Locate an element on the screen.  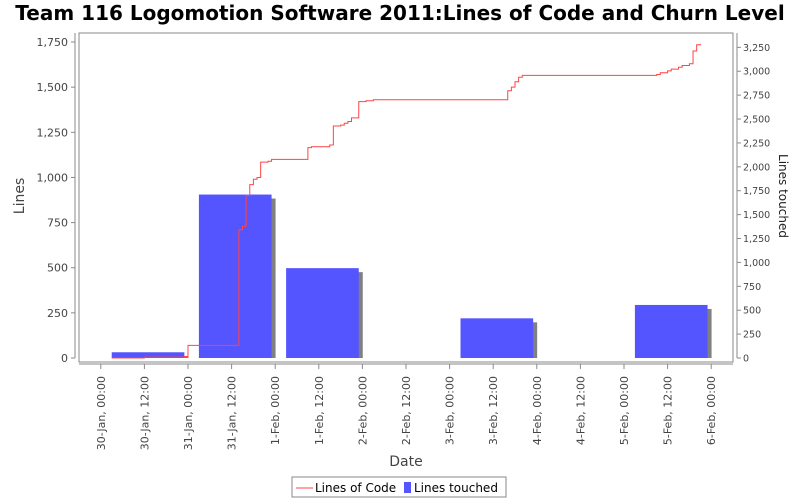
y-axis-label: Lines is located at coordinates (20, 196).